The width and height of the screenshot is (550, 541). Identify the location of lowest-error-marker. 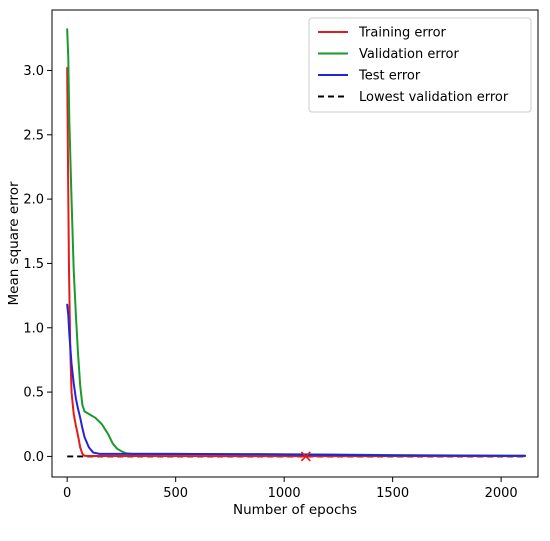
(305, 456).